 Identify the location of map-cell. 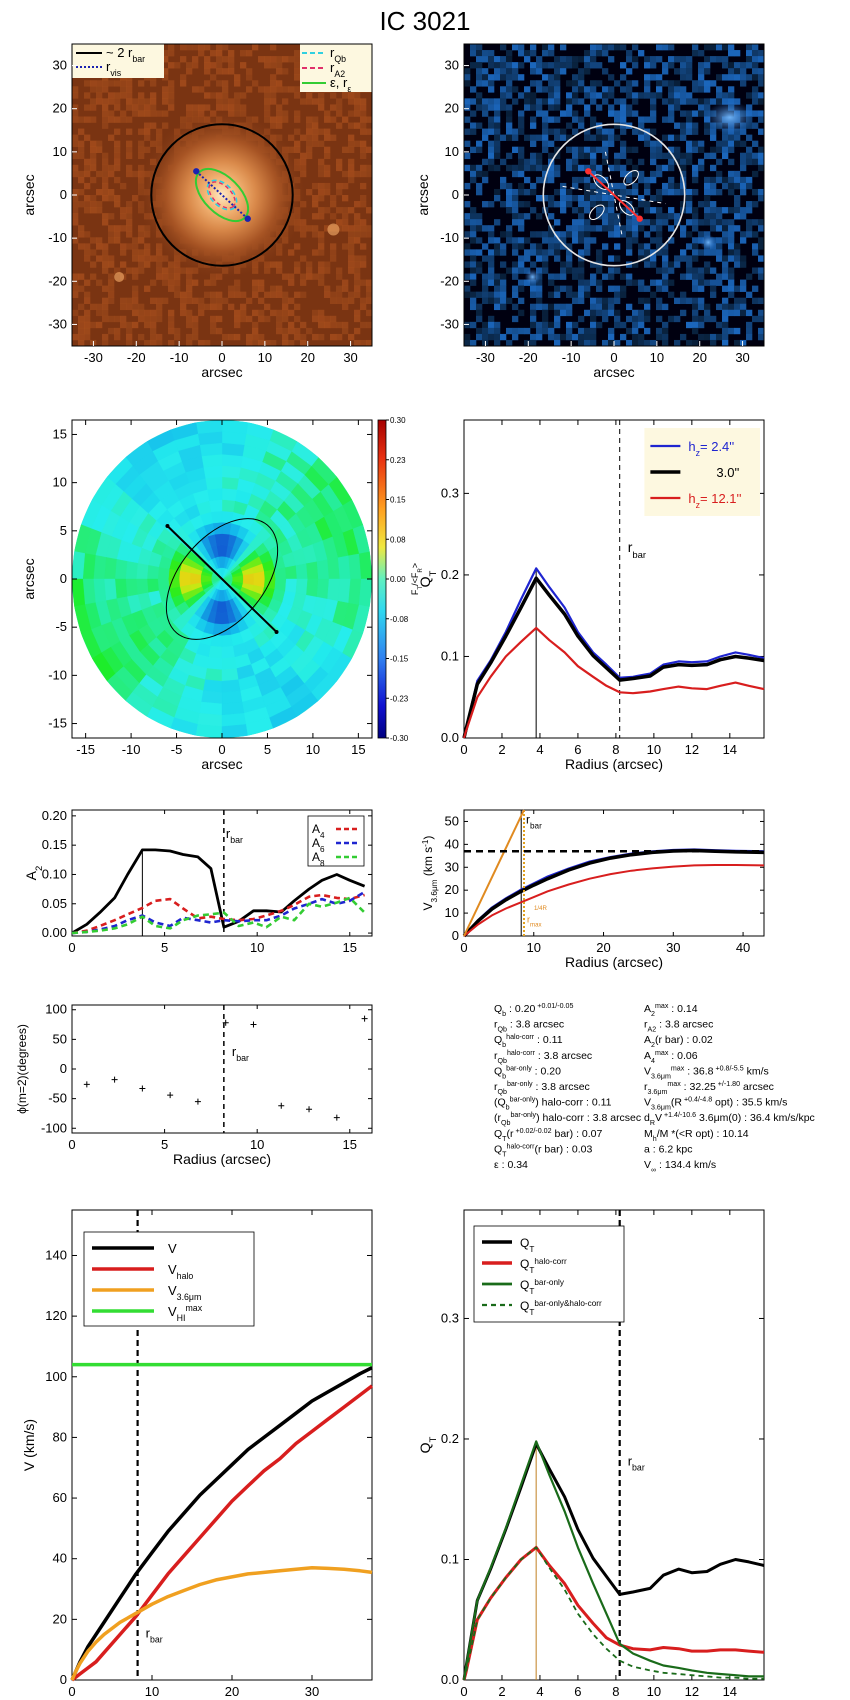
(323, 588).